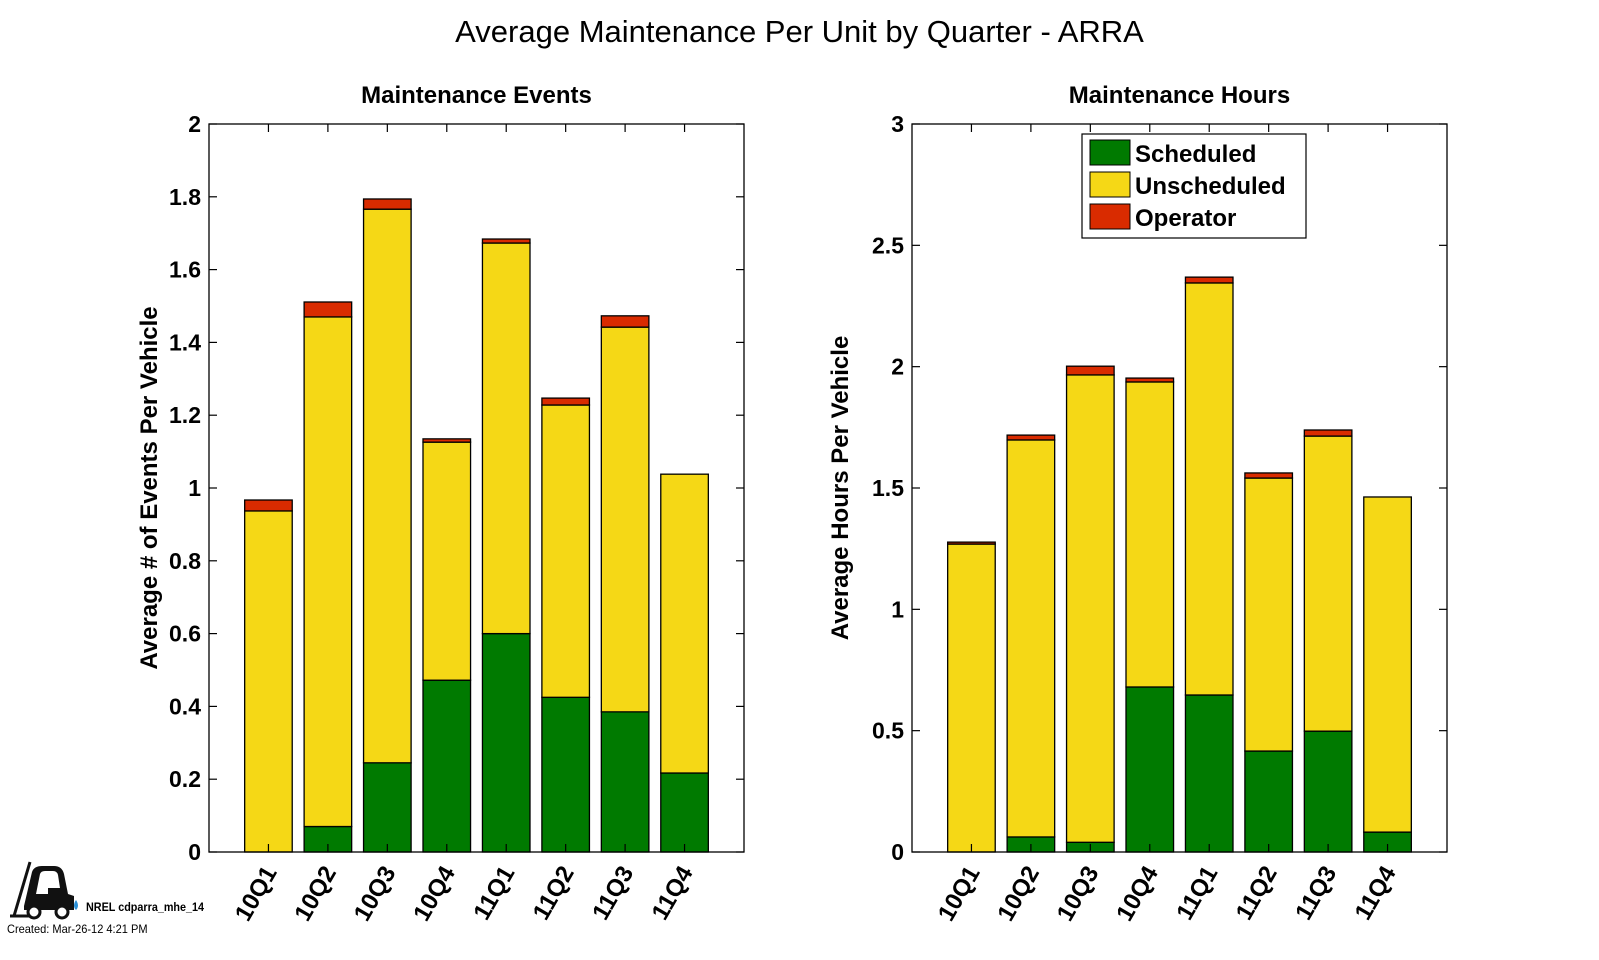  I want to click on y-tick-label: 0.4, so click(185, 706).